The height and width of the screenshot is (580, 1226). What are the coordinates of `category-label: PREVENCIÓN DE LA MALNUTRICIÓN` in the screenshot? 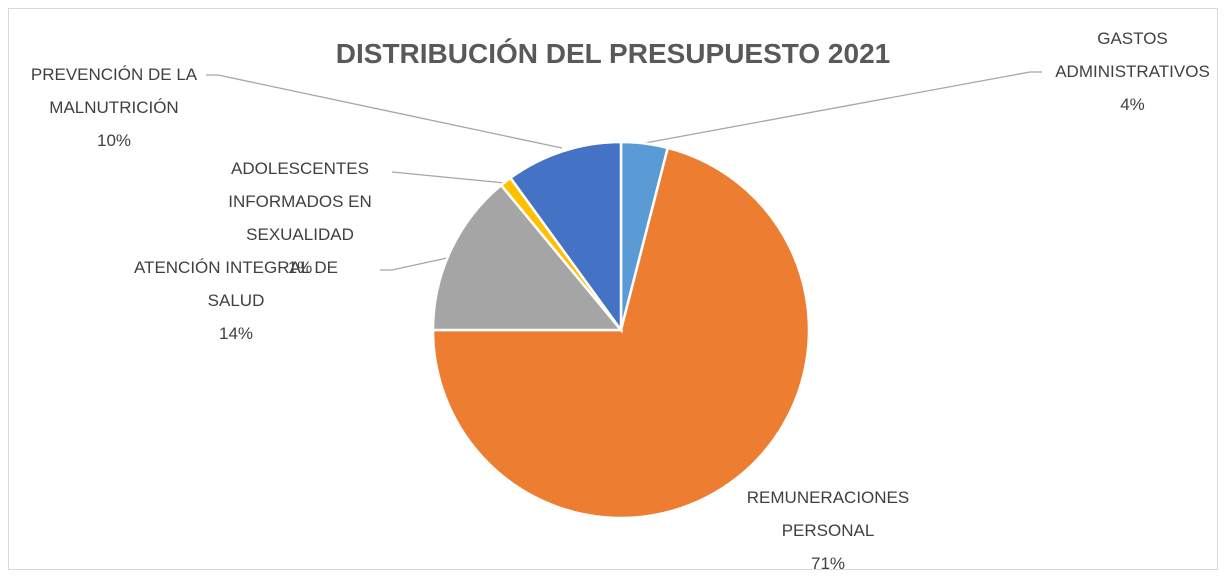 It's located at (114, 91).